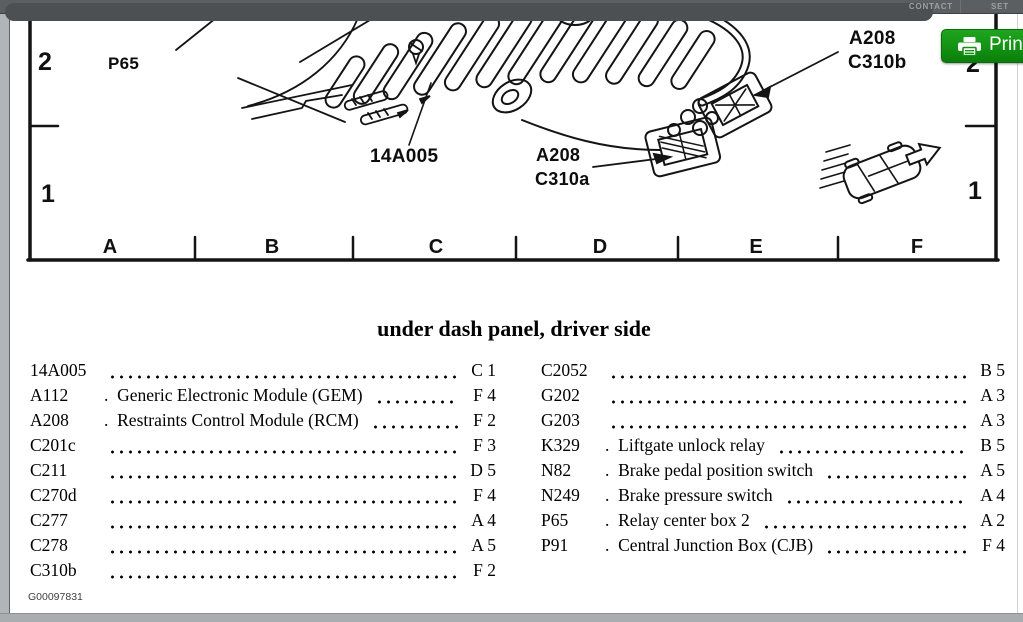 This screenshot has height=622, width=1023. Describe the element at coordinates (556, 470) in the screenshot. I see `component-id: N82` at that location.